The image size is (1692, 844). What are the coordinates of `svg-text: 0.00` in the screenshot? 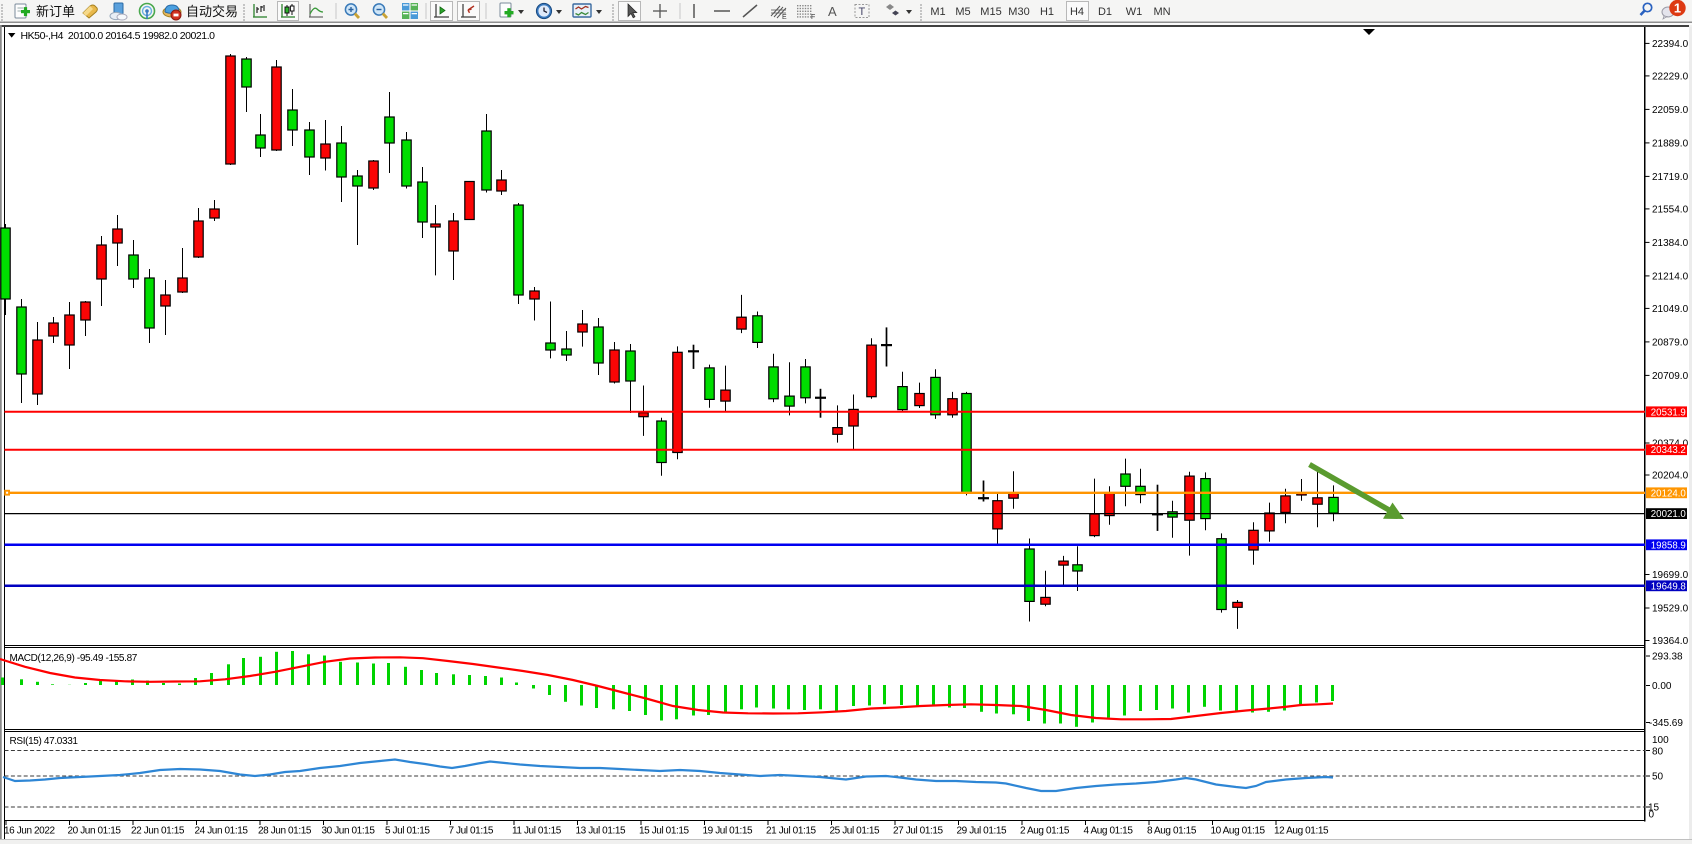 It's located at (1662, 686).